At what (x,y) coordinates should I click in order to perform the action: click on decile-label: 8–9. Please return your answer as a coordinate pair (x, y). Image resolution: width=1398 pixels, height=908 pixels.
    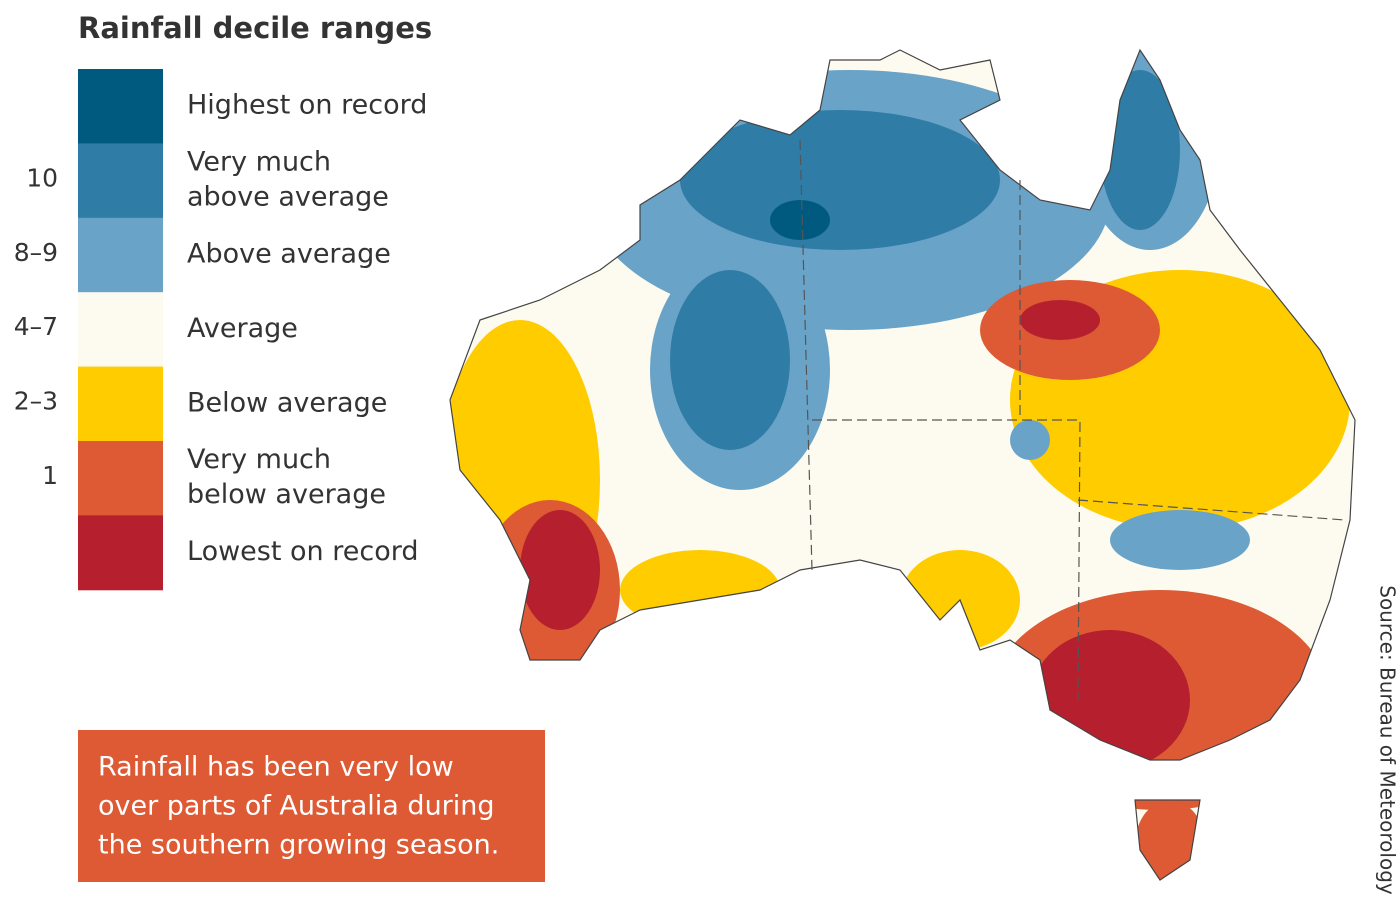
    Looking at the image, I should click on (36, 252).